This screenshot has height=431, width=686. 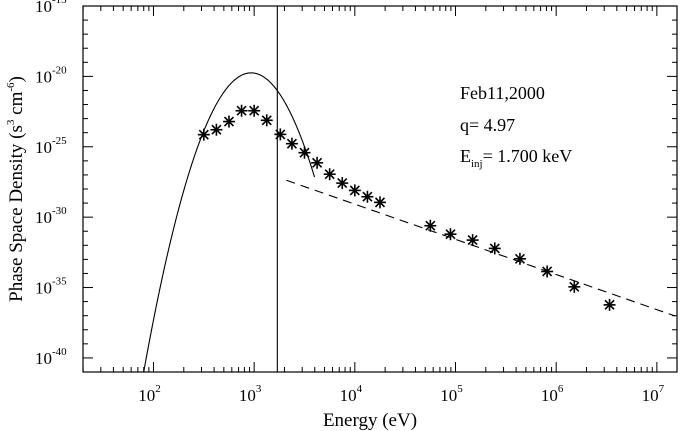 I want to click on y-tick-label: 10-25, so click(x=51, y=146).